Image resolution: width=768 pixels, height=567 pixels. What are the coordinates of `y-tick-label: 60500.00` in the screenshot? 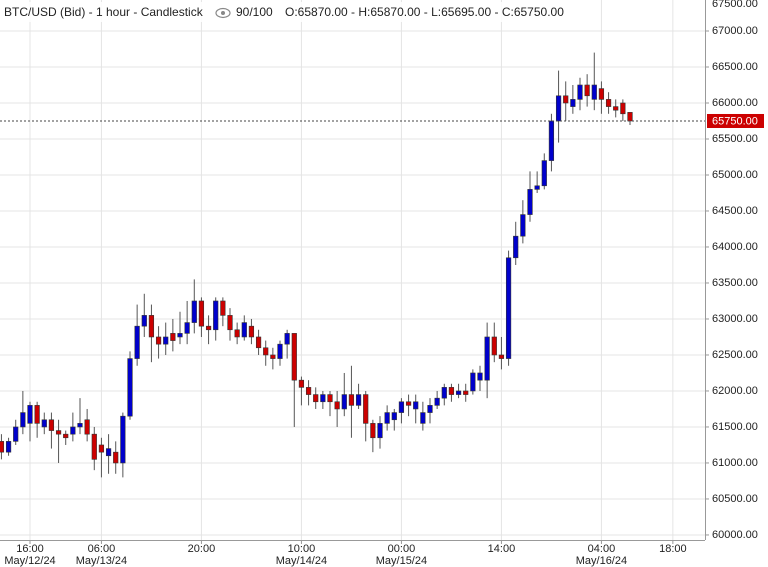 It's located at (735, 499).